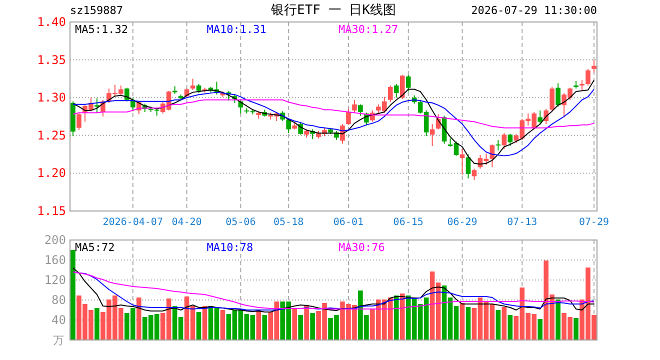  What do you see at coordinates (55, 260) in the screenshot?
I see `y-tick-label: 160` at bounding box center [55, 260].